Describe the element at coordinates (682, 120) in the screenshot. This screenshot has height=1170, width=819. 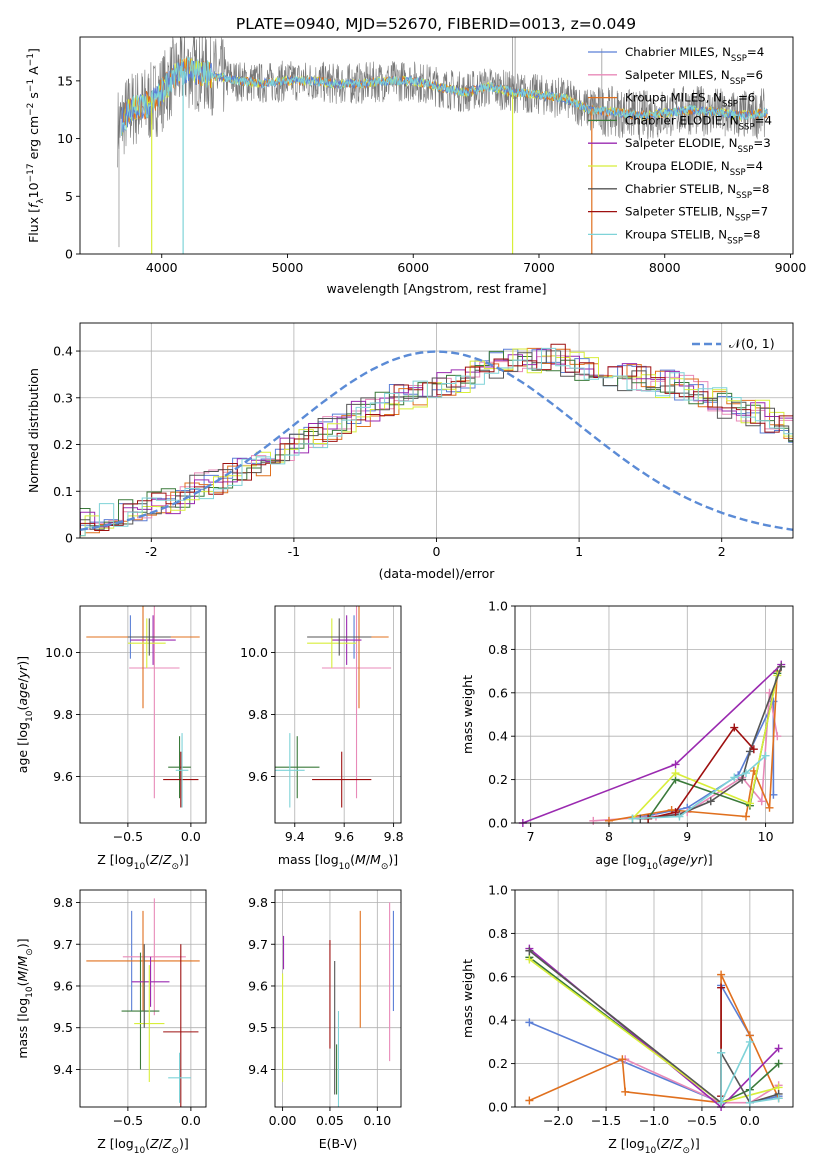
I see `legend-text: Chabrier ELODIE, N` at that location.